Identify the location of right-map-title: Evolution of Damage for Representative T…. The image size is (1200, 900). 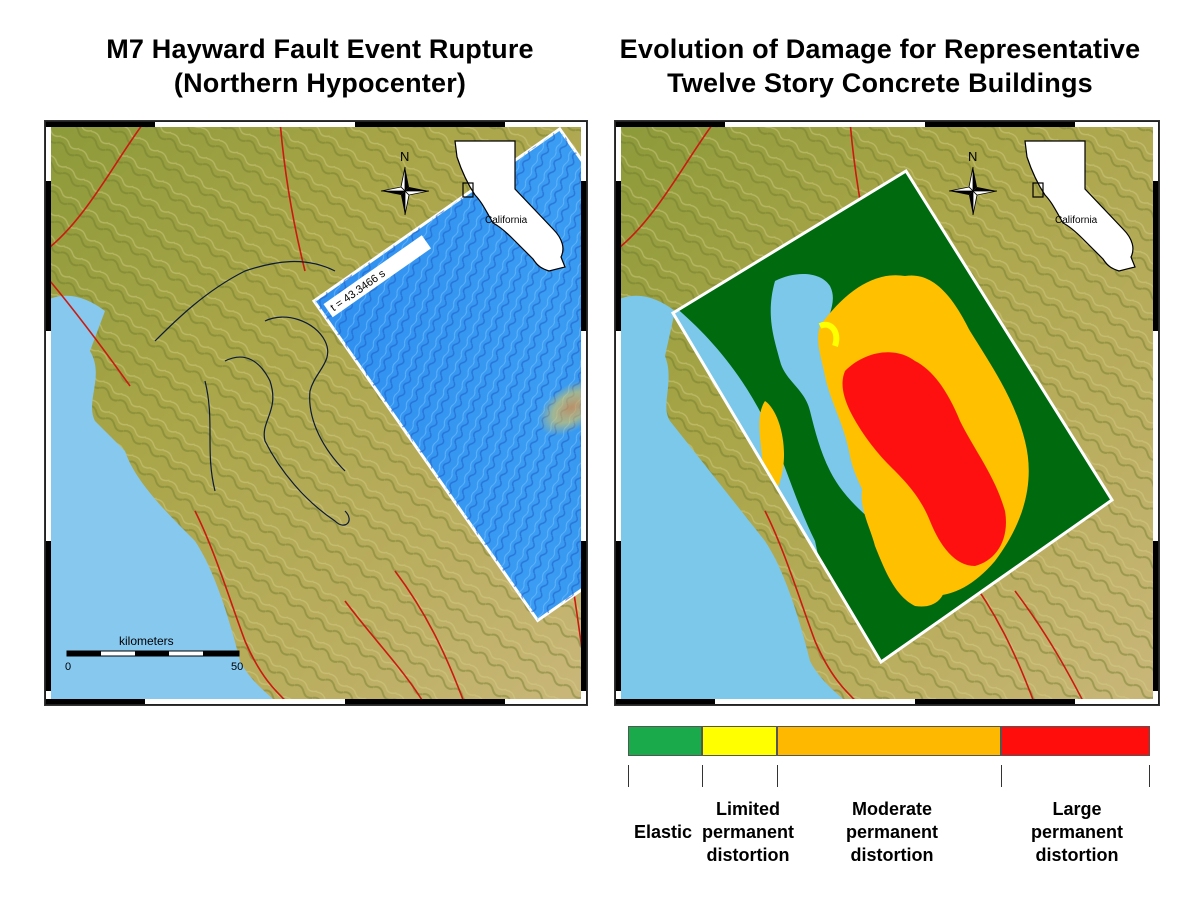
(880, 66).